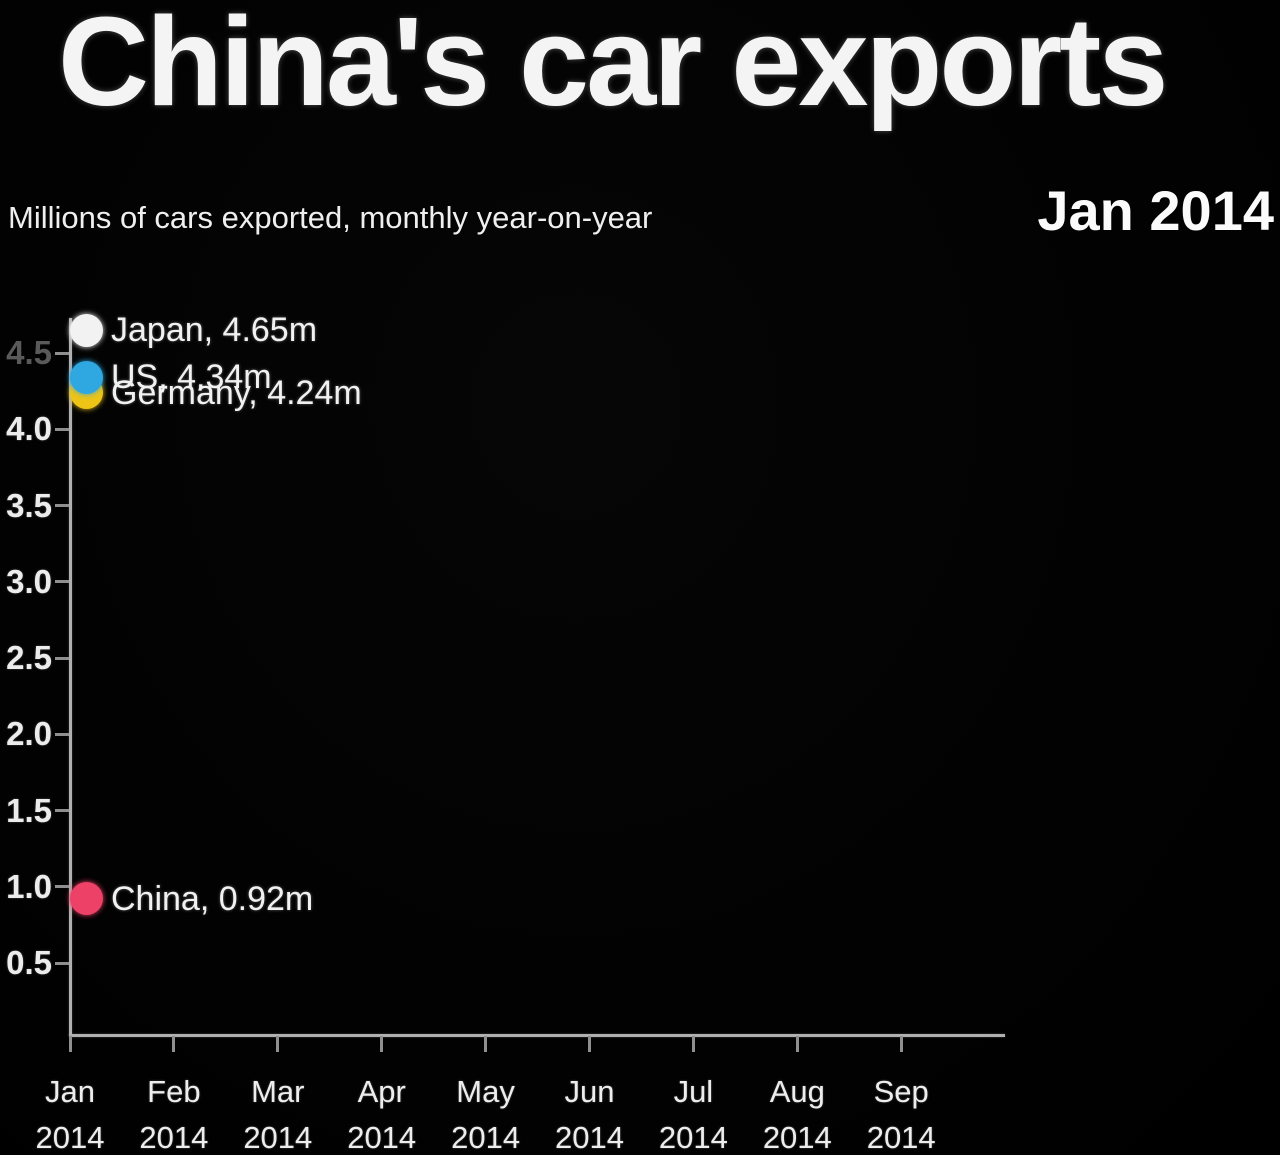 The height and width of the screenshot is (1155, 1280). I want to click on y-tick-label: 3.0, so click(29, 581).